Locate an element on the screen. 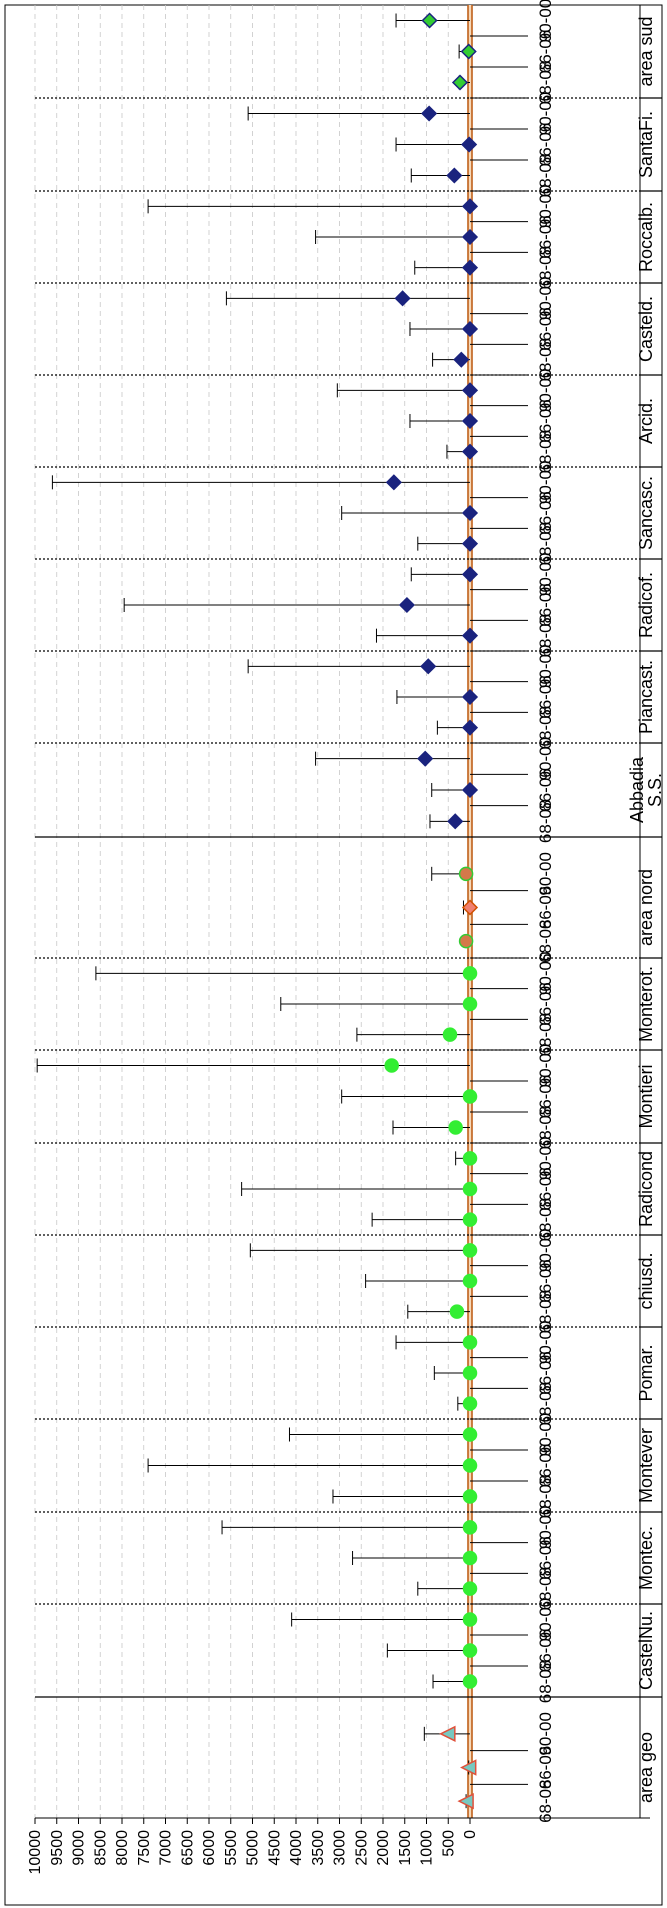 The width and height of the screenshot is (667, 1908). group-label: Montec. is located at coordinates (646, 1558).